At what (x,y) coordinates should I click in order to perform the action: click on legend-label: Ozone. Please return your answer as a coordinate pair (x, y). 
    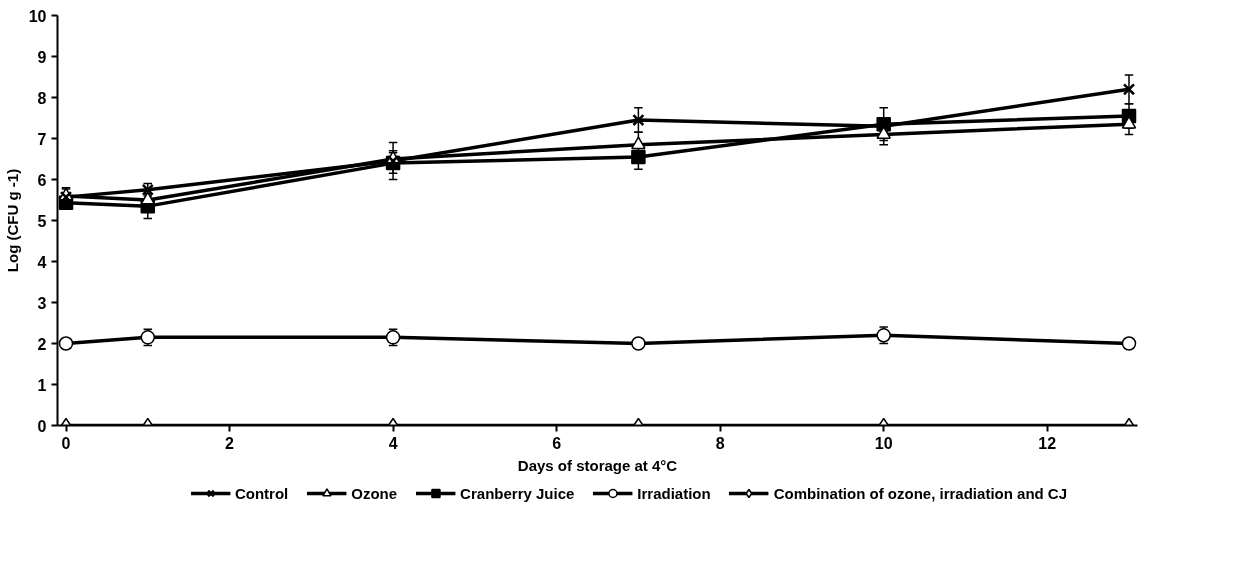
    Looking at the image, I should click on (374, 493).